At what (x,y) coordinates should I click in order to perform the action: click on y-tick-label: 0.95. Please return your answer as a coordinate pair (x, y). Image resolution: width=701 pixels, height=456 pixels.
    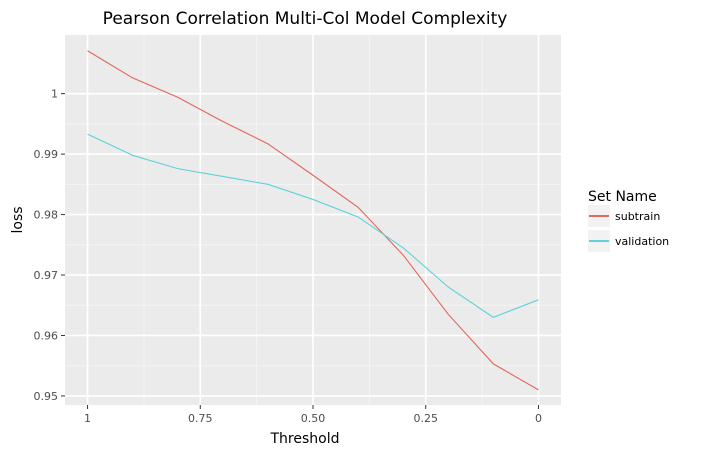
    Looking at the image, I should click on (46, 396).